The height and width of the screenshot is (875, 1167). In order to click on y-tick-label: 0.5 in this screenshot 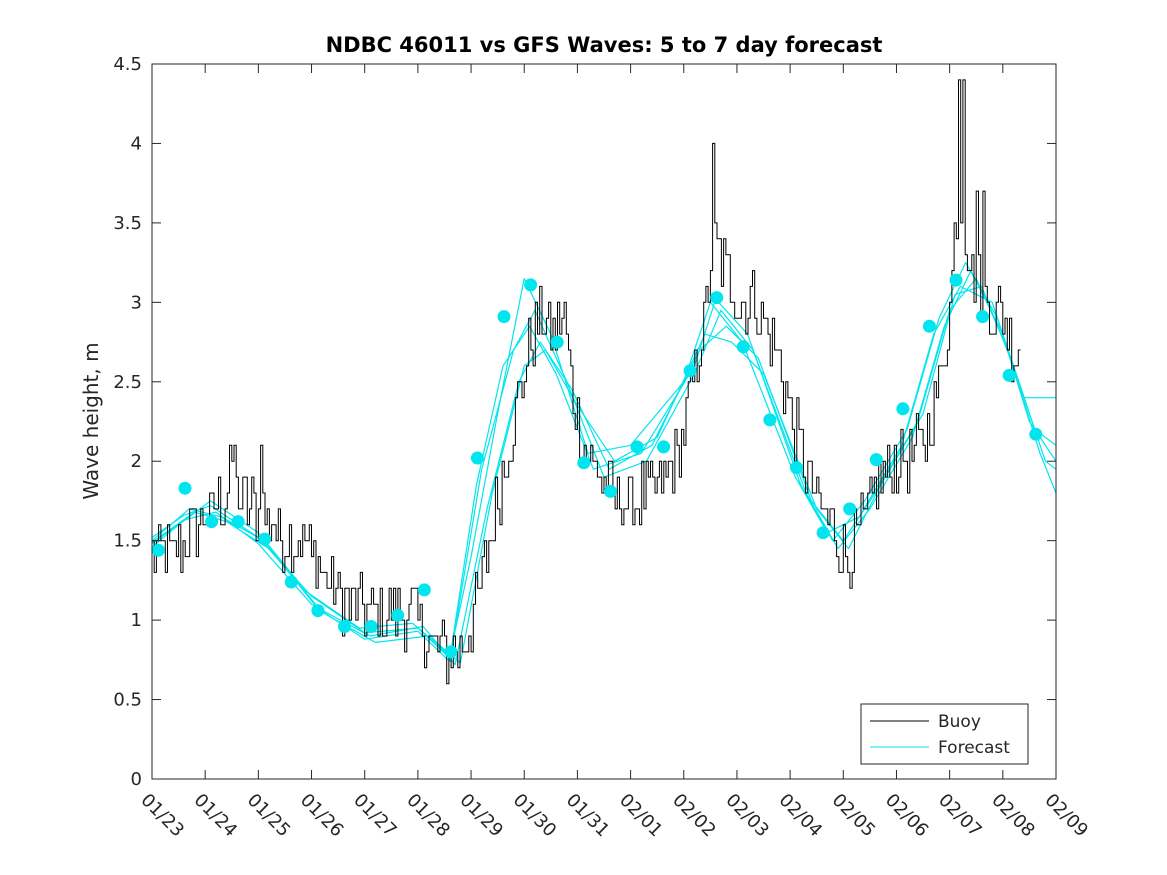, I will do `click(127, 700)`.